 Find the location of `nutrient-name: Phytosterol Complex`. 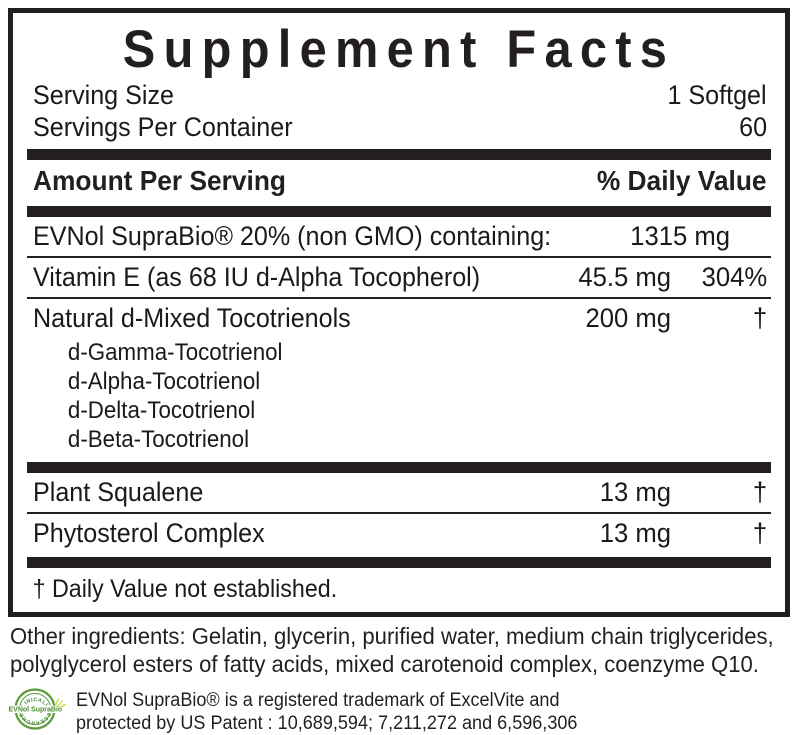

nutrient-name: Phytosterol Complex is located at coordinates (149, 533).